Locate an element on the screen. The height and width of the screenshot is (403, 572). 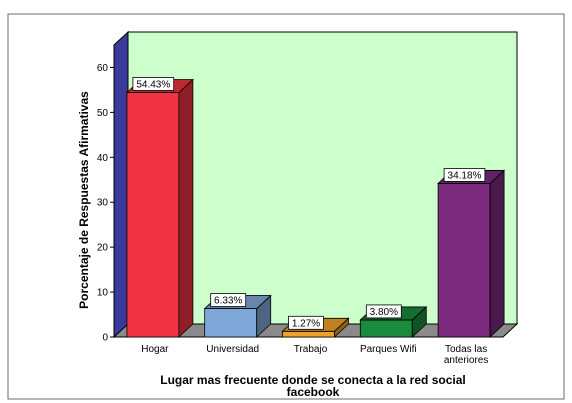
data-label: 1.27% is located at coordinates (306, 323).